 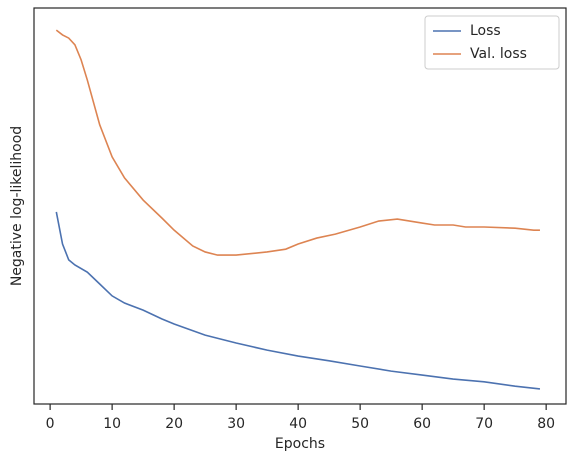 I want to click on x-tick-label: 10, so click(x=112, y=424).